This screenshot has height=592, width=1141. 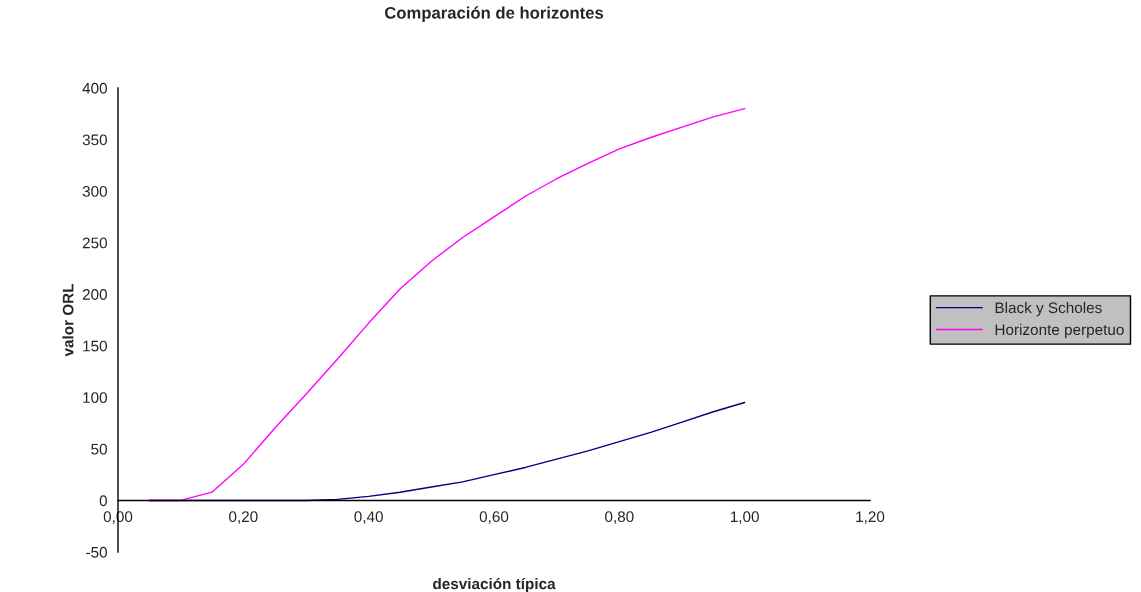 What do you see at coordinates (95, 346) in the screenshot?
I see `y-tick-label: 150` at bounding box center [95, 346].